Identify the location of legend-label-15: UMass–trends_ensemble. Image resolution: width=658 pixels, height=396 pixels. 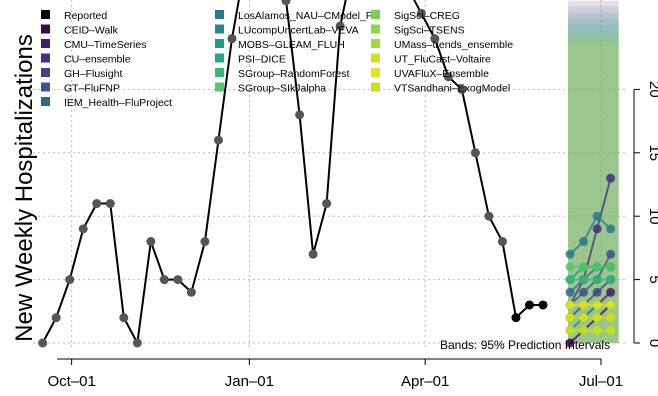
(453, 45).